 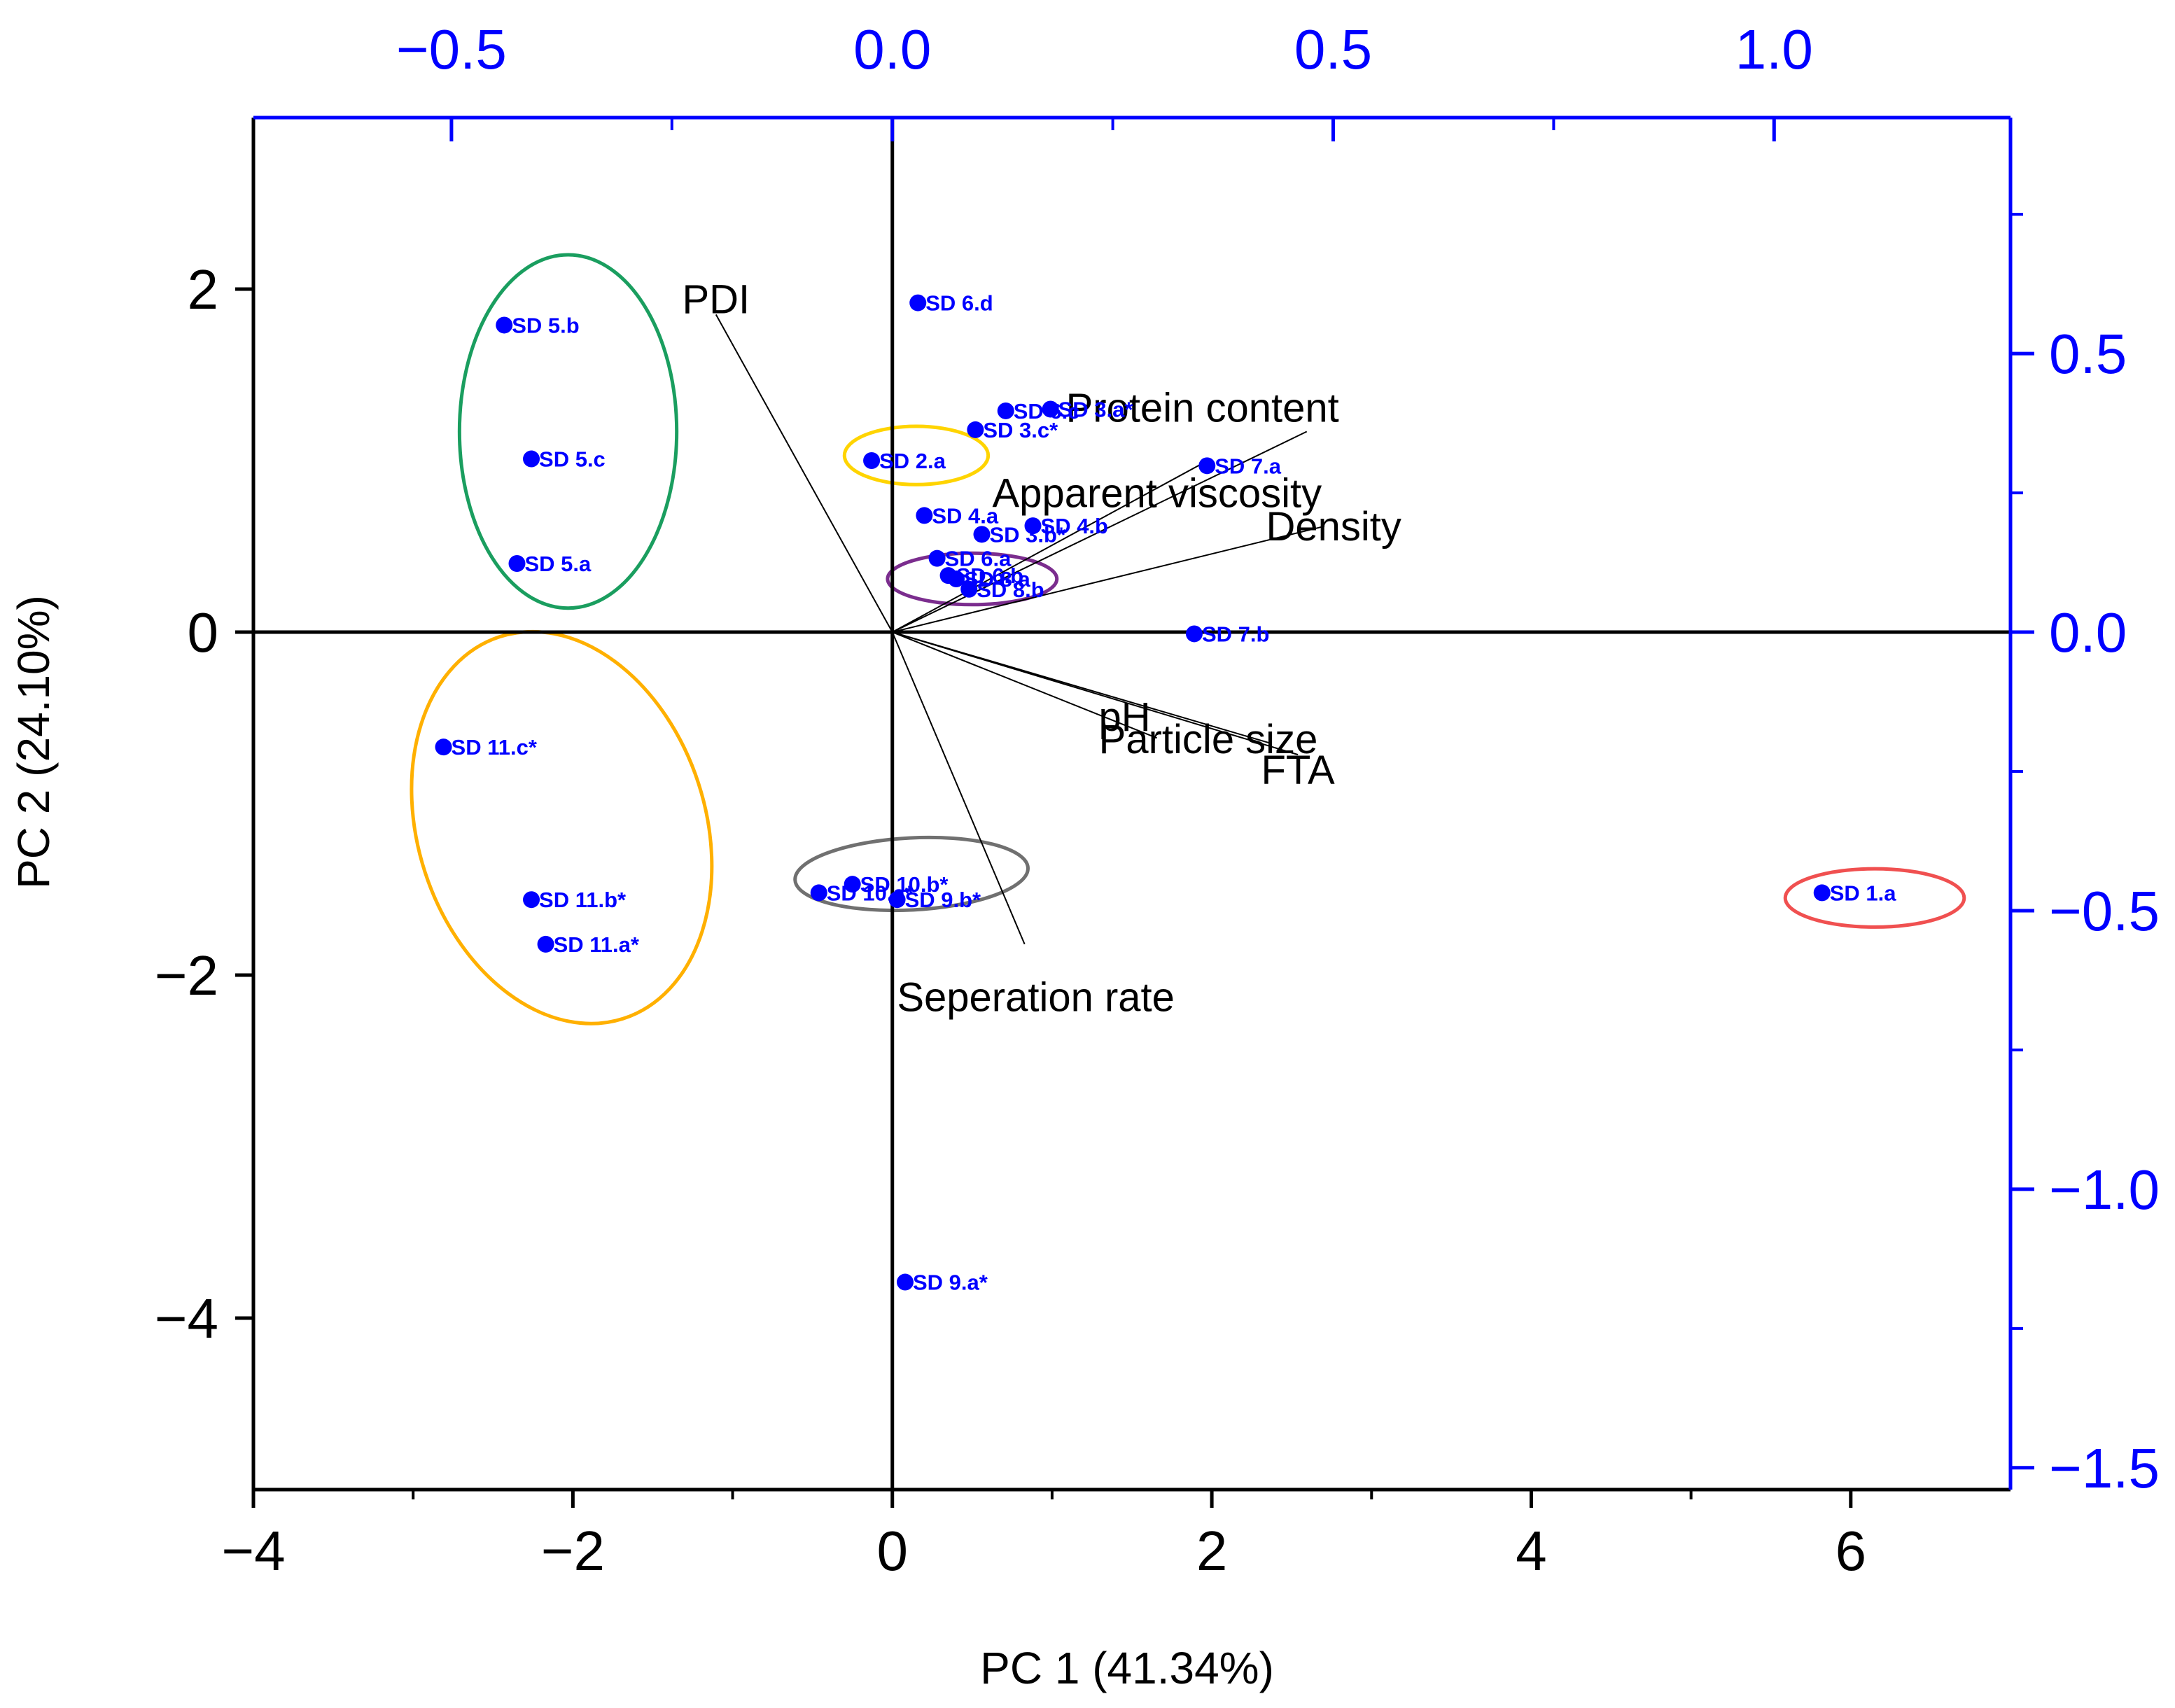 What do you see at coordinates (531, 900) in the screenshot?
I see `point-sd-11-b` at bounding box center [531, 900].